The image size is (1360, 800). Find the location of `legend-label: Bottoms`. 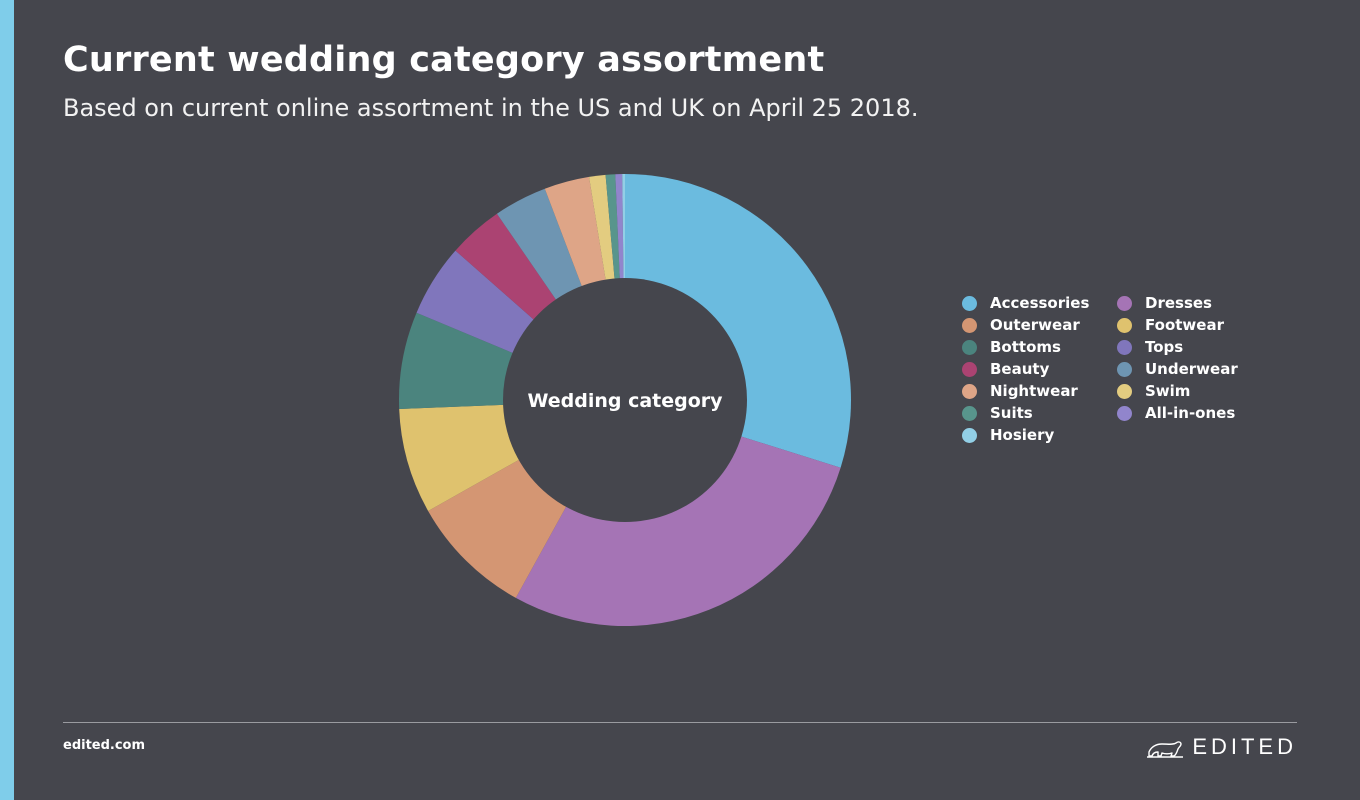

legend-label: Bottoms is located at coordinates (1025, 347).